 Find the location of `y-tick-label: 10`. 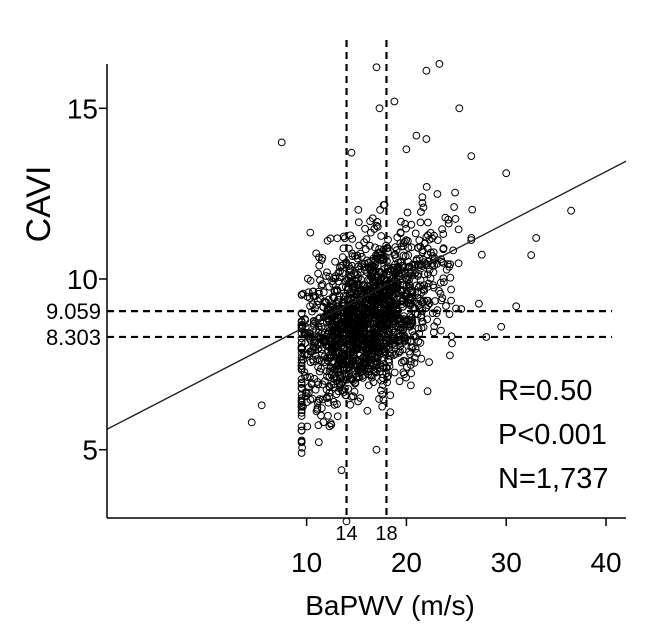

y-tick-label: 10 is located at coordinates (82, 279).